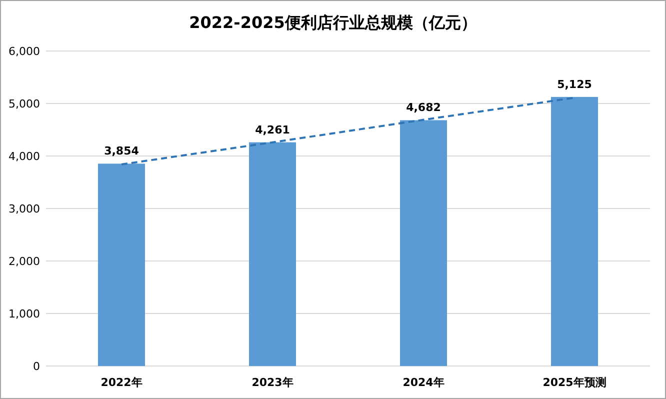 Image resolution: width=666 pixels, height=399 pixels. What do you see at coordinates (24, 314) in the screenshot?
I see `y-tick-label: 1,000` at bounding box center [24, 314].